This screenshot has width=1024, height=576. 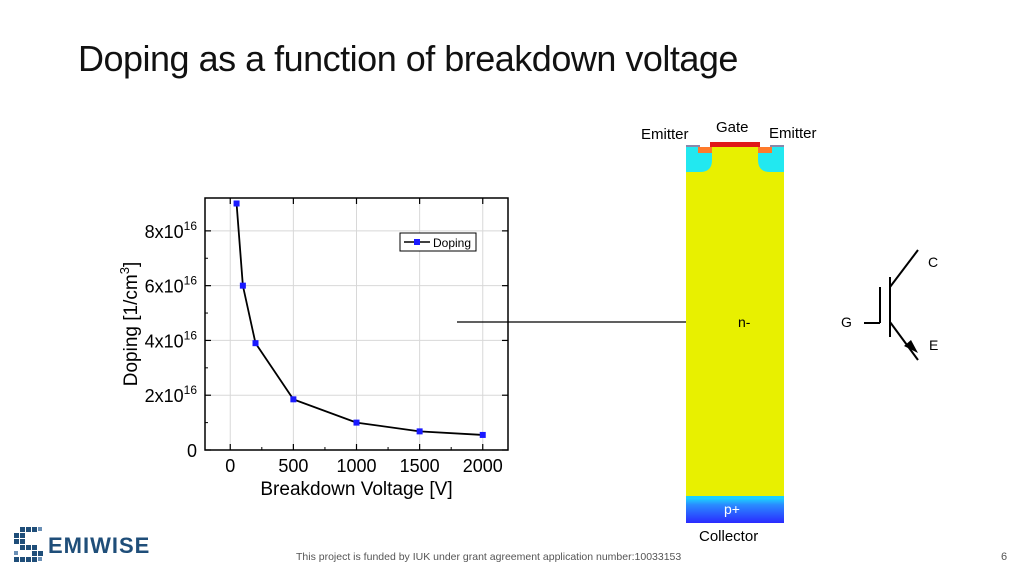 I want to click on y-tick-label: 8x10¹⁶, so click(x=171, y=230).